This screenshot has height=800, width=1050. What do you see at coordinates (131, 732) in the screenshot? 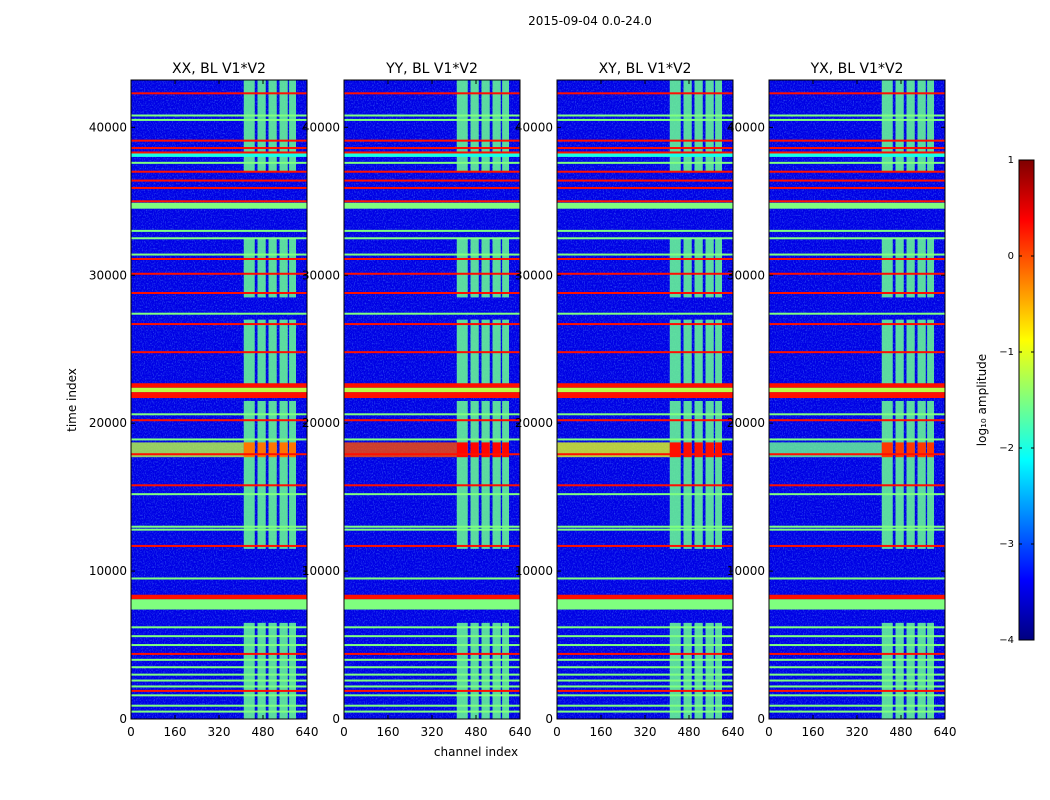
I see `x-tick-label: 0` at bounding box center [131, 732].